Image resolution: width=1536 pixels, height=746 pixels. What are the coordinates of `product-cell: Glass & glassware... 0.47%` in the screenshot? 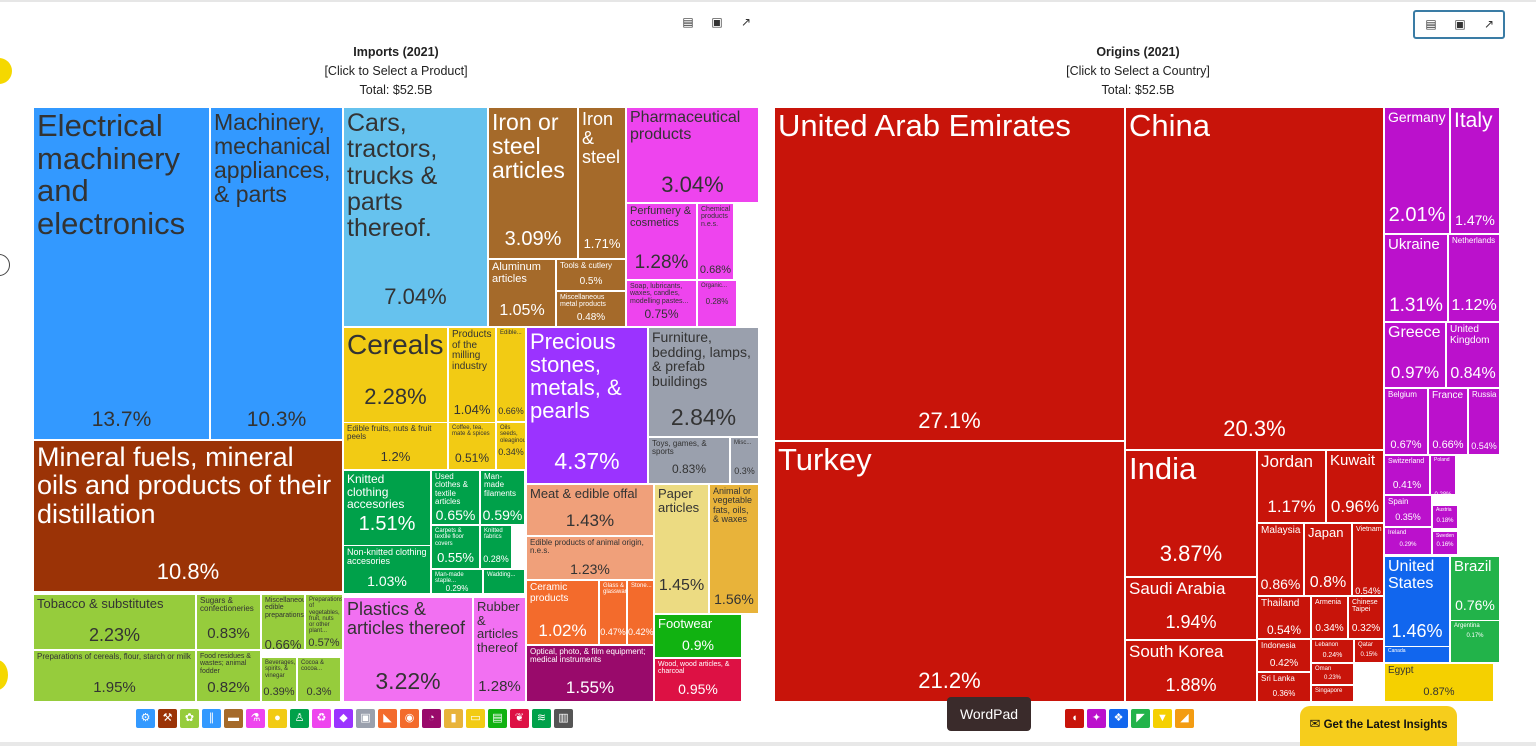 It's located at (613, 612).